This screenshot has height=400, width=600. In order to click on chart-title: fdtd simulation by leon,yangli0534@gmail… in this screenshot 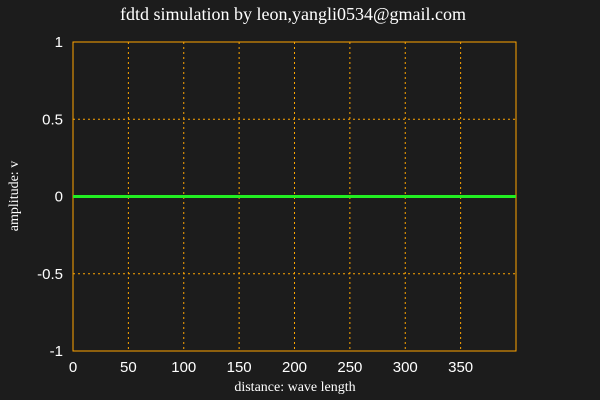, I will do `click(293, 14)`.